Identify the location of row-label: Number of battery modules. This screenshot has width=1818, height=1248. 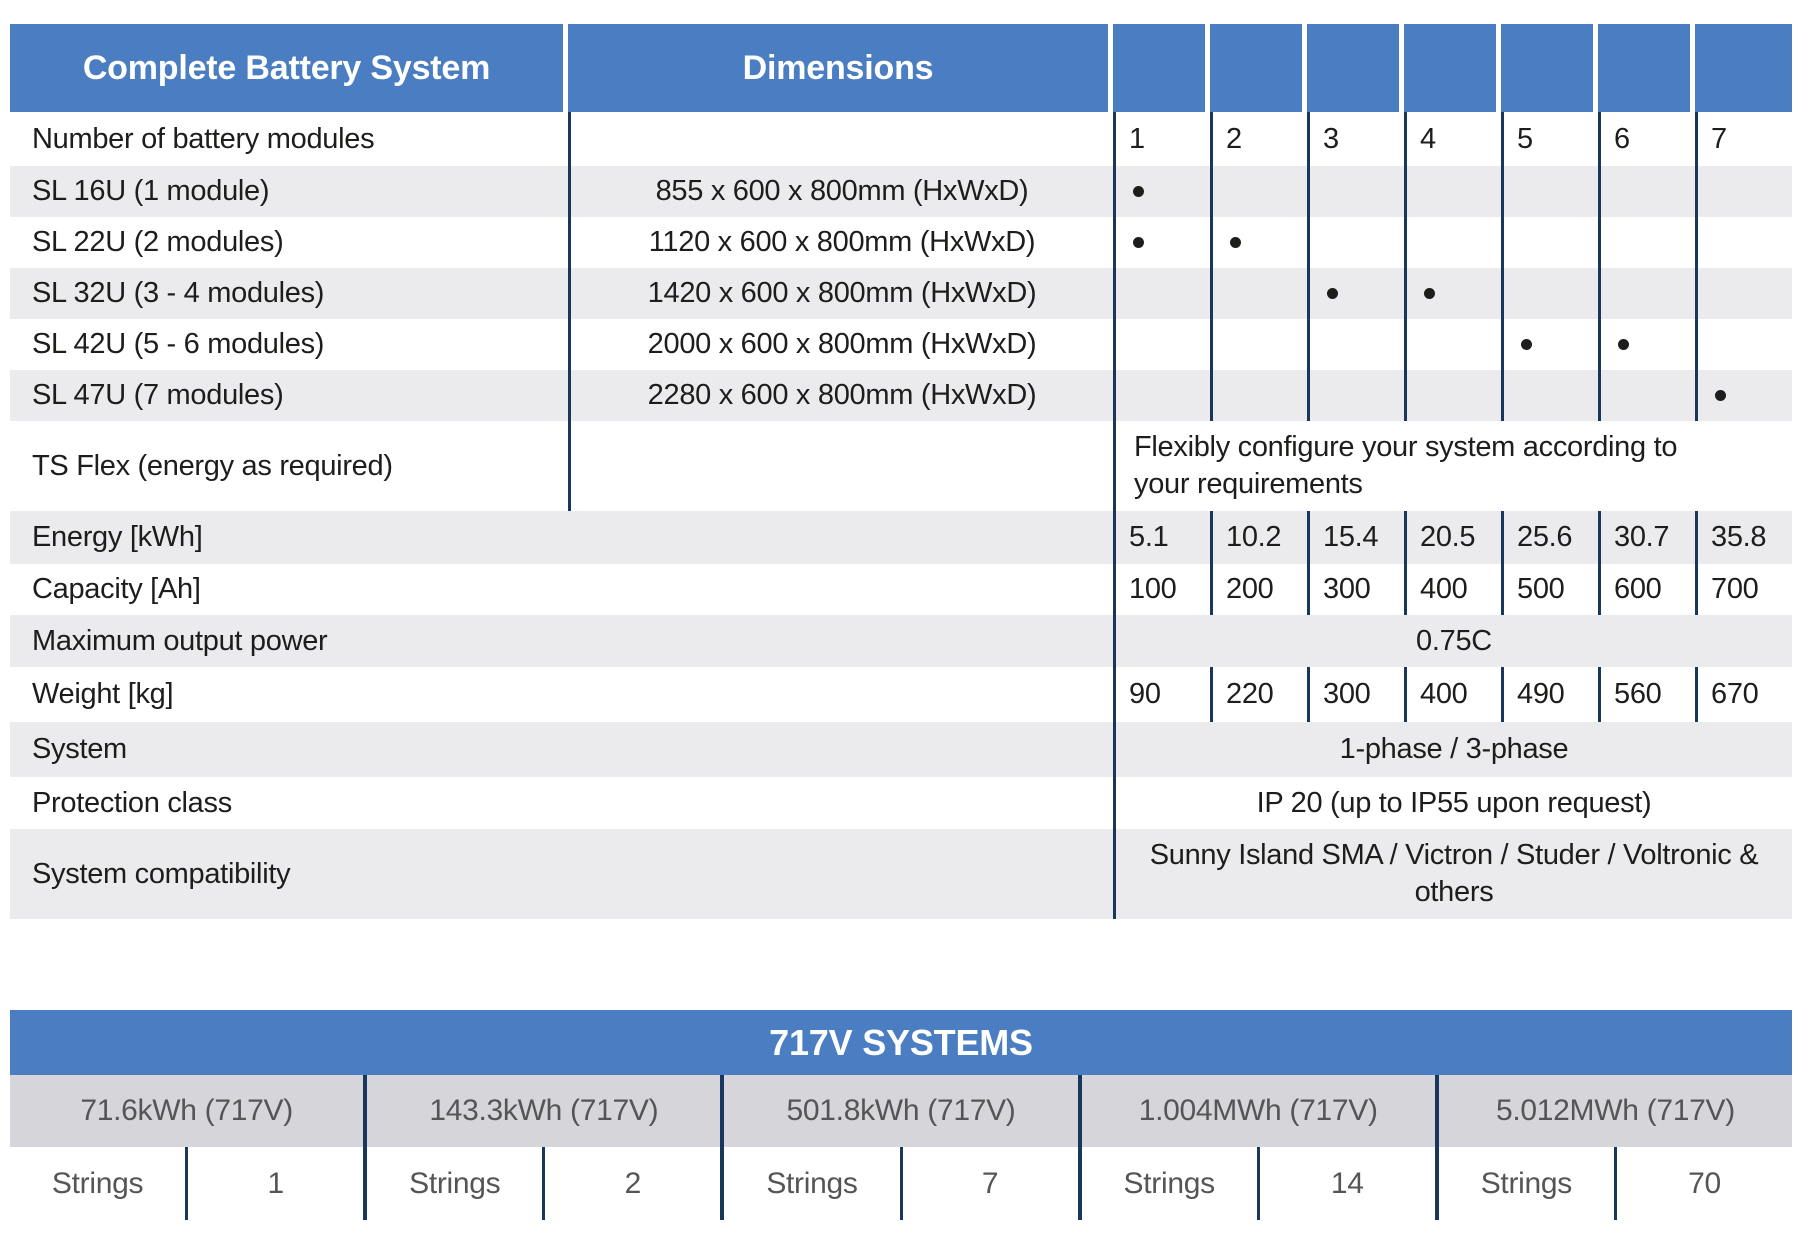
(203, 138).